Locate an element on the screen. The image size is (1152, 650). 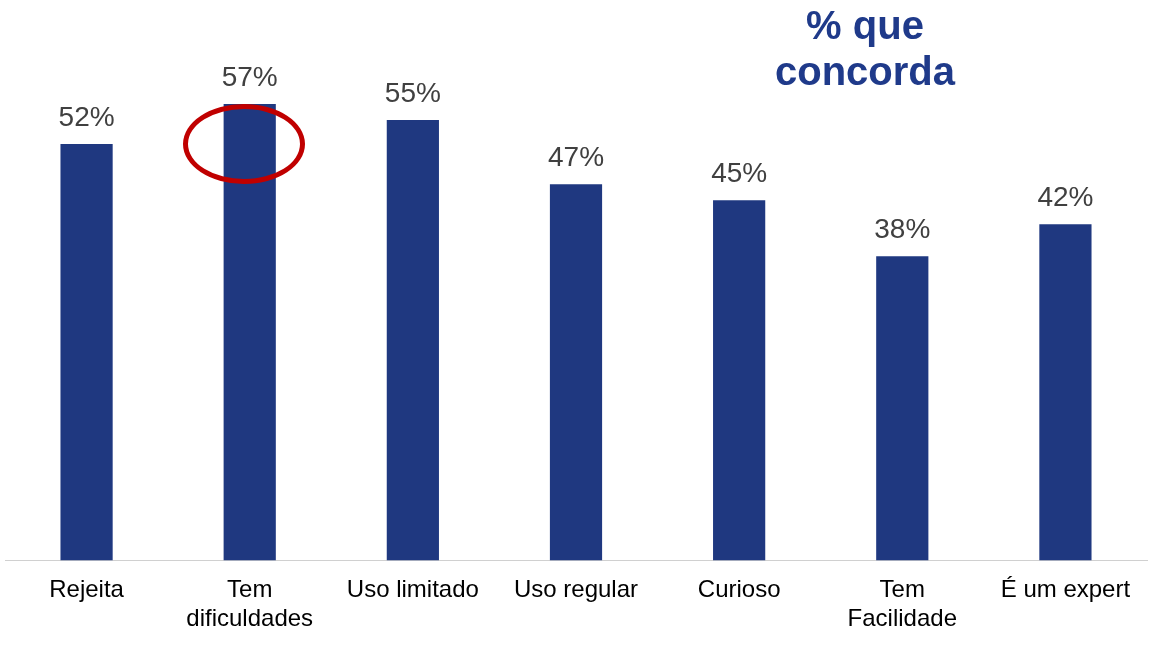
data-label: 45% is located at coordinates (739, 172).